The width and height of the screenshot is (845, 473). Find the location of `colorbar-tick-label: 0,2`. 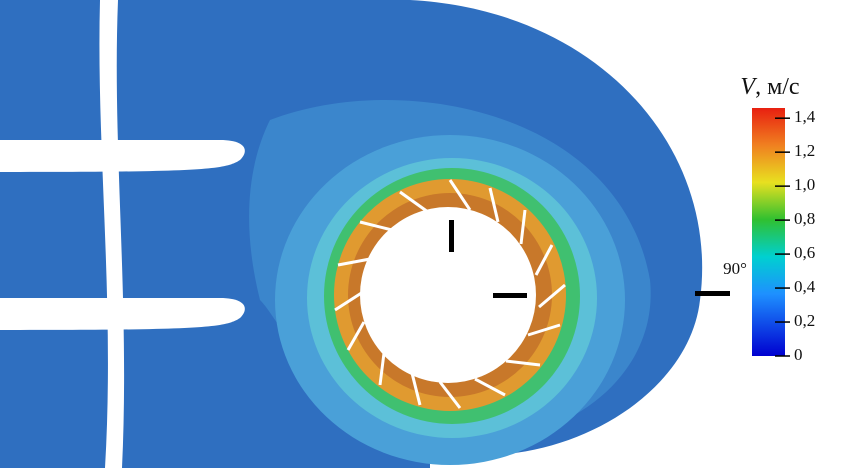

colorbar-tick-label: 0,2 is located at coordinates (804, 320).